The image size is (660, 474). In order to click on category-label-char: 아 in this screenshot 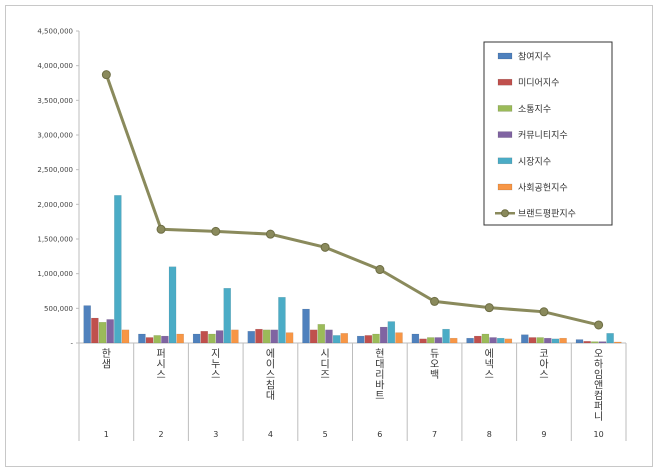, I will do `click(543, 365)`.